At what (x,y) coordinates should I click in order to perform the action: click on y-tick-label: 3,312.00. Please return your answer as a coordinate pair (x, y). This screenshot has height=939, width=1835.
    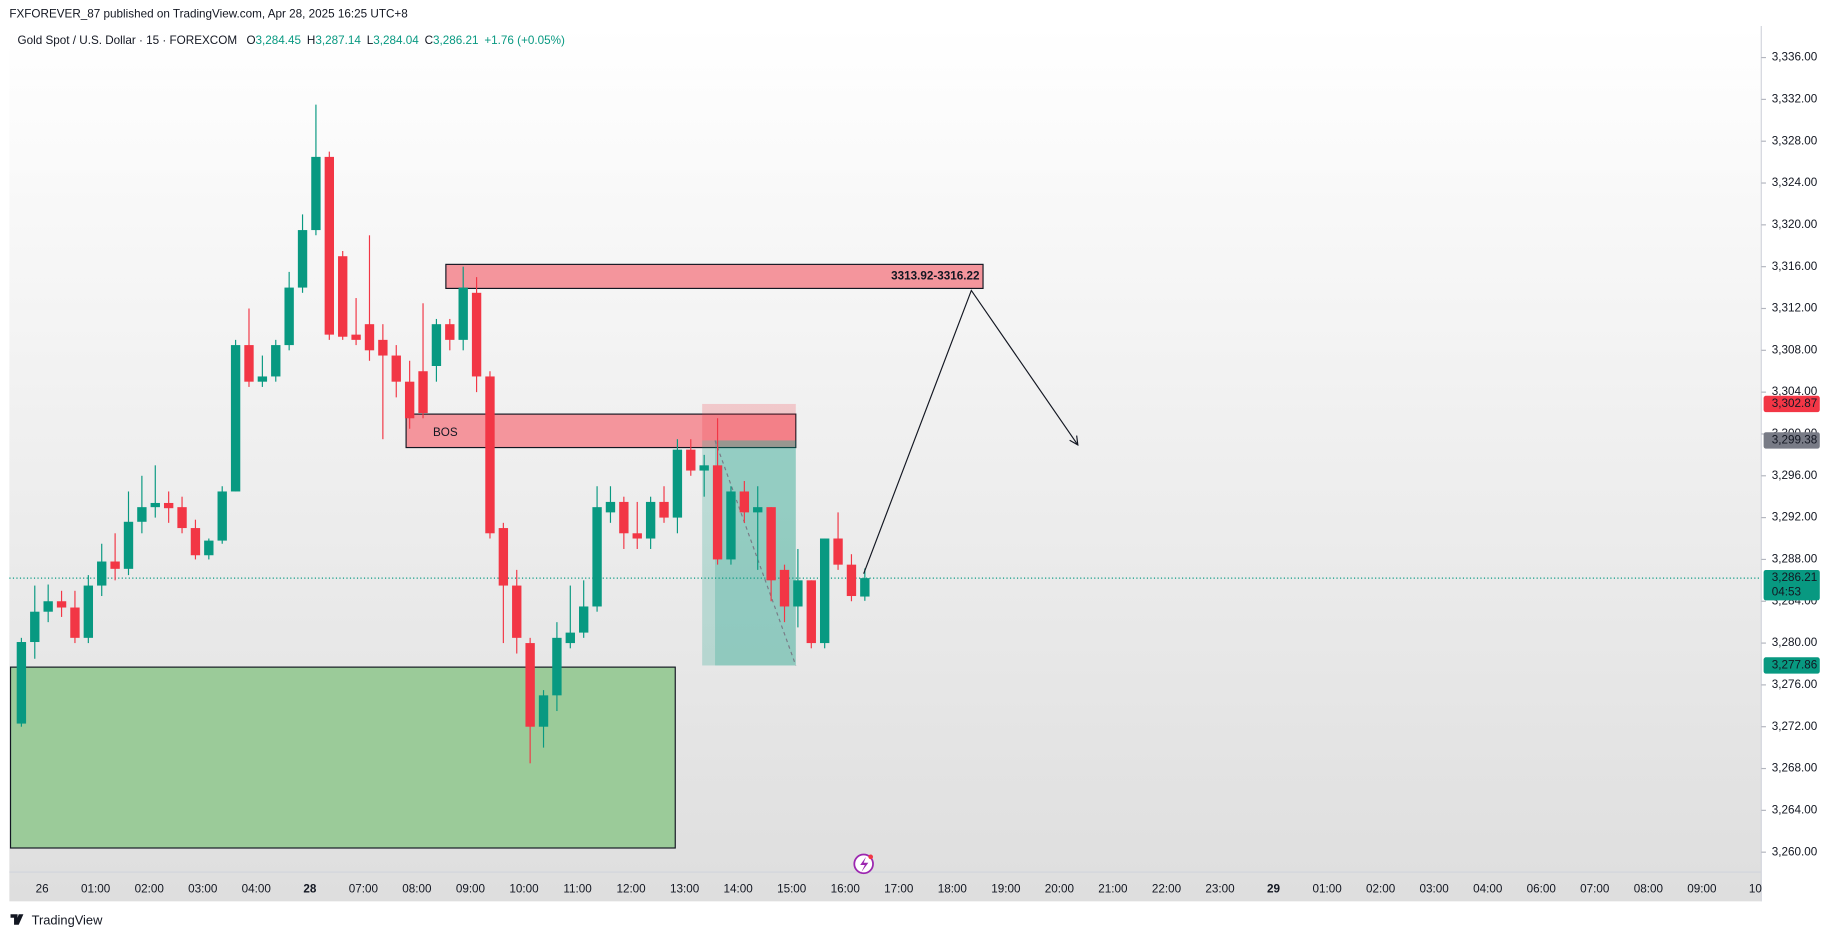
    Looking at the image, I should click on (1795, 308).